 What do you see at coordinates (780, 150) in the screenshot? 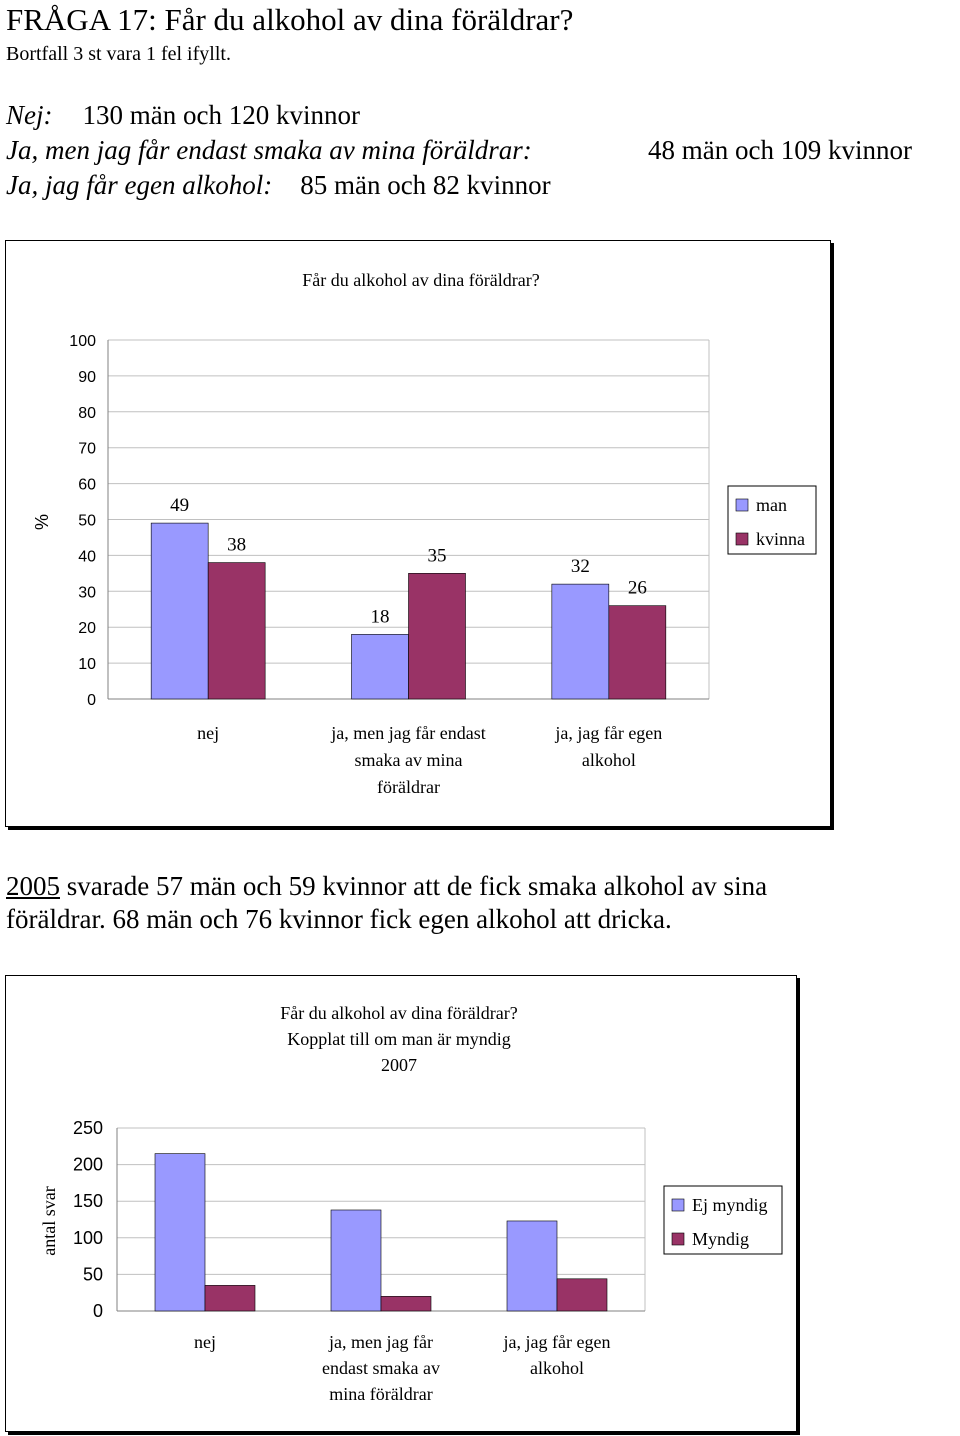
I see `answer-value-smaka: 48 män och 109 kvinnor` at bounding box center [780, 150].